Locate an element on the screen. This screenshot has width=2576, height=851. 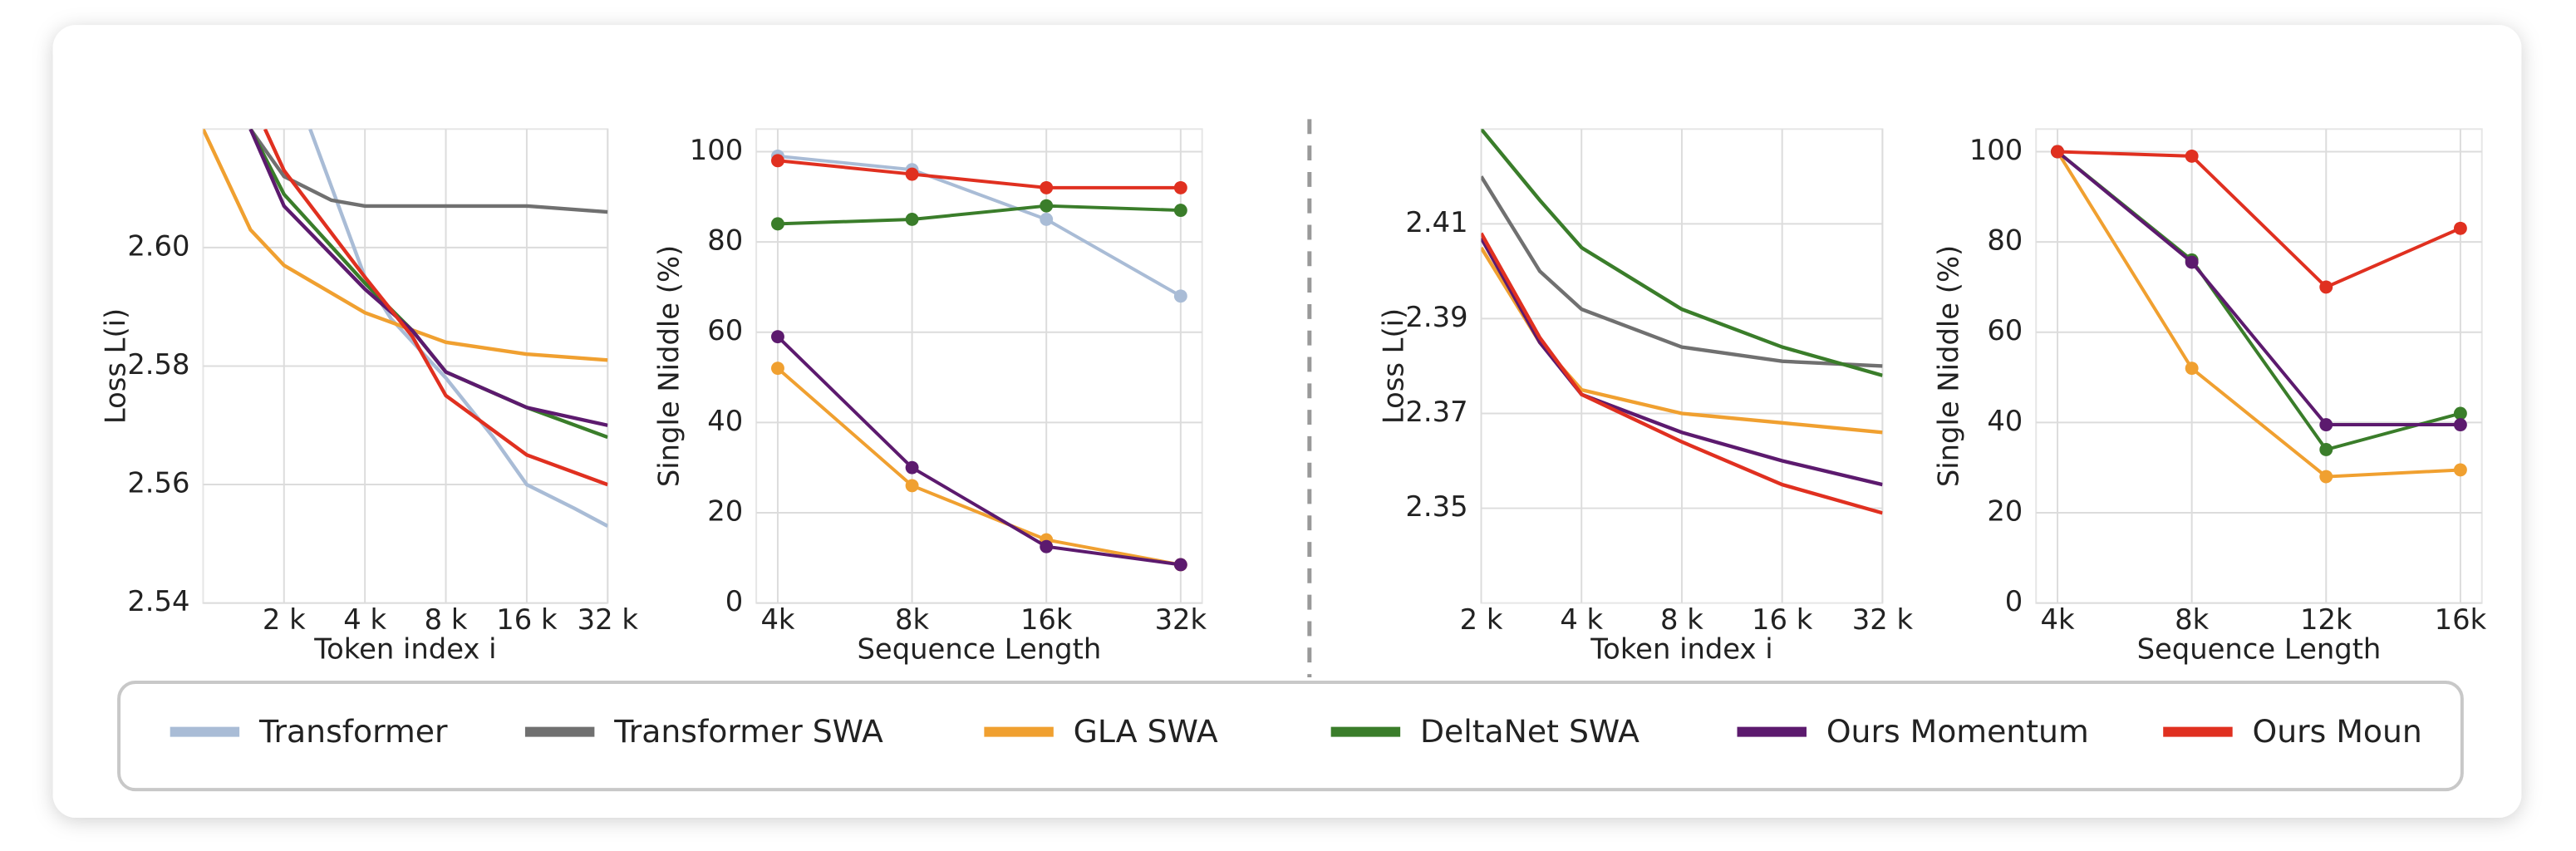
y-tick-label: 2.41 is located at coordinates (1436, 222).